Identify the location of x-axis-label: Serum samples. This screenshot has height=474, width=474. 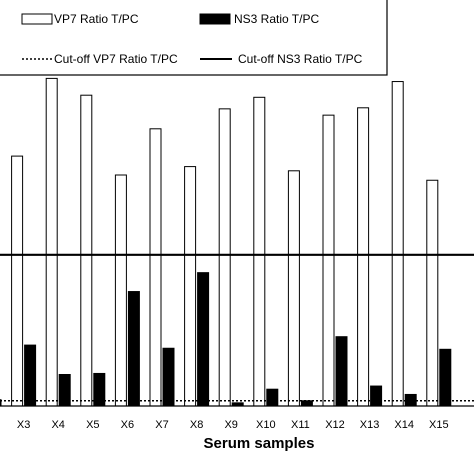
(259, 443).